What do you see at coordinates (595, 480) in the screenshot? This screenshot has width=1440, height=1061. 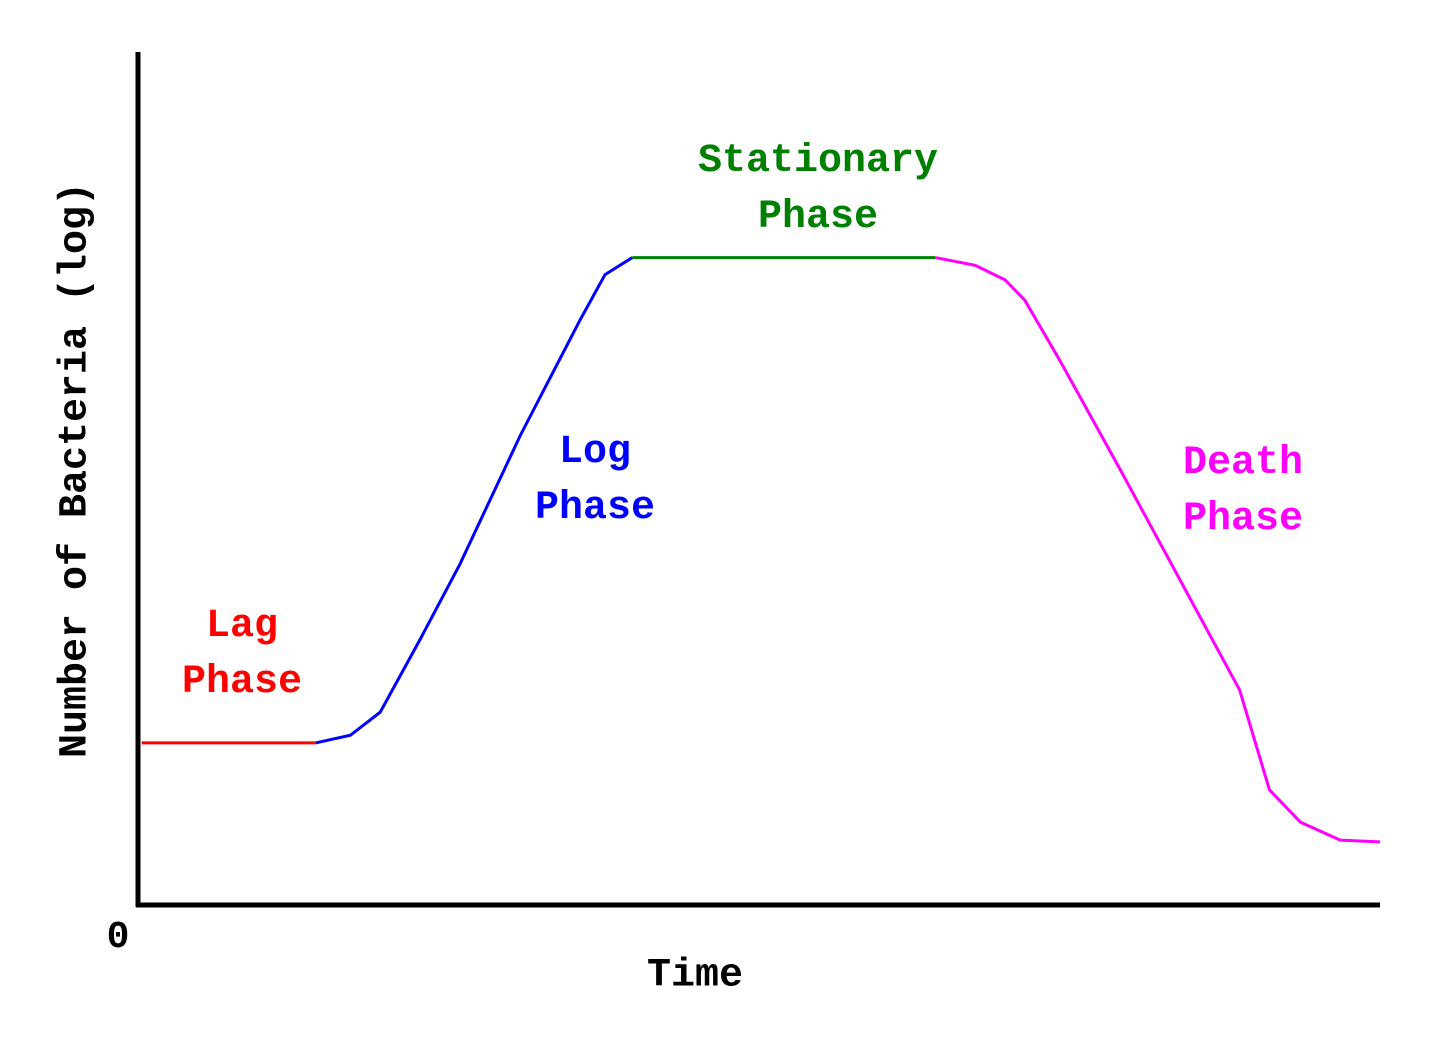 I see `phase-label: Log Phase` at bounding box center [595, 480].